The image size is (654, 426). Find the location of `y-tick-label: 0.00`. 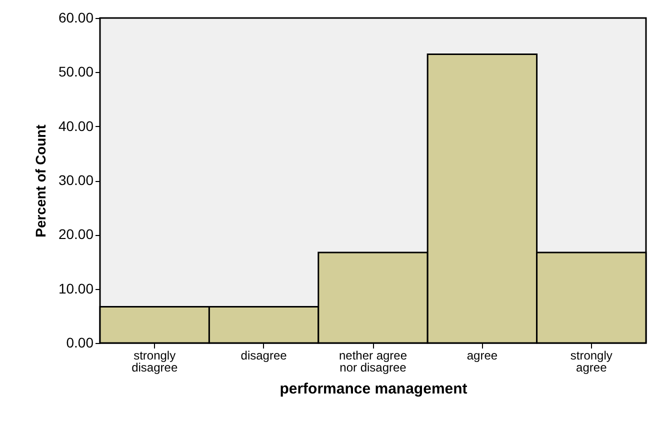

y-tick-label: 0.00 is located at coordinates (80, 342).